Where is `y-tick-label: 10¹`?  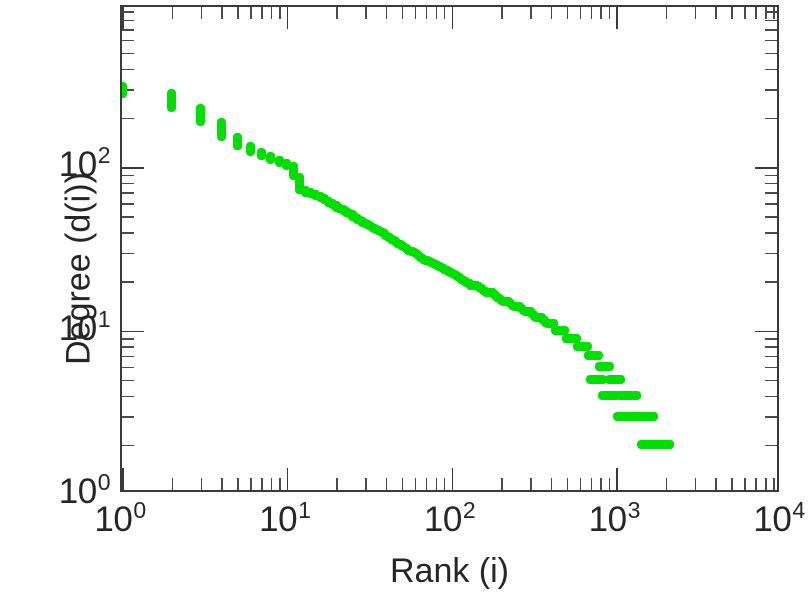 y-tick-label: 10¹ is located at coordinates (84, 326).